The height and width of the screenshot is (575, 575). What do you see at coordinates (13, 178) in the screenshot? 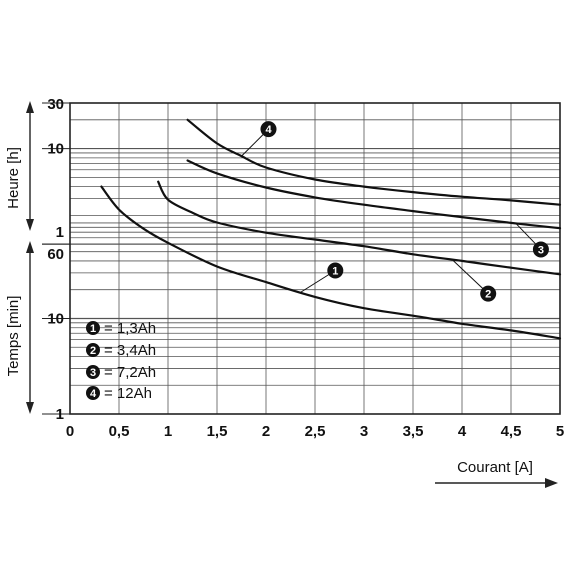
I see `y-axis-label-hours: Heure [h]` at bounding box center [13, 178].